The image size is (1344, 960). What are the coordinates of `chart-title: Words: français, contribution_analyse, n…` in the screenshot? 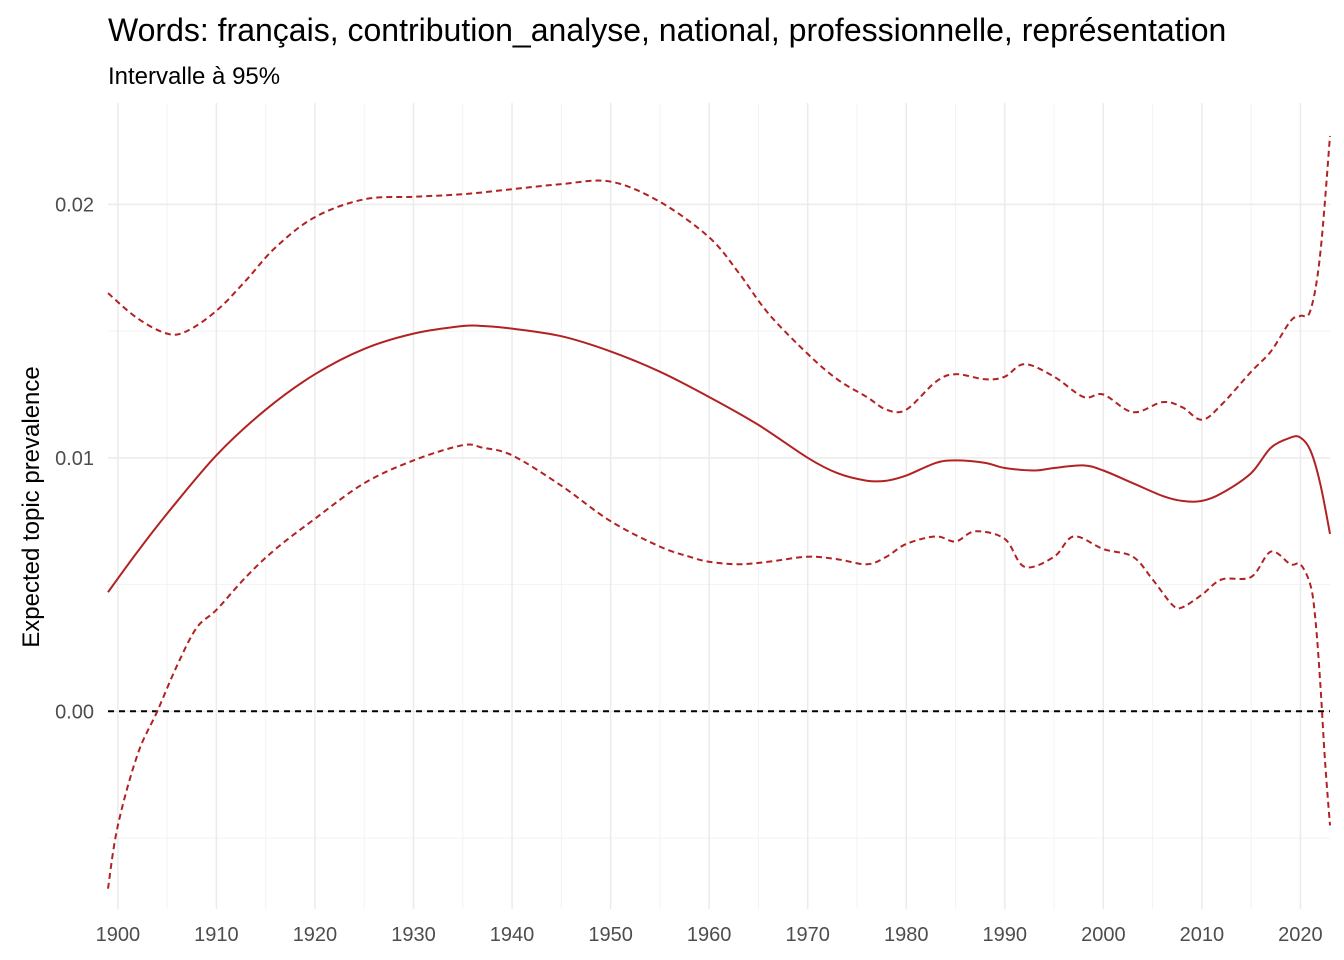 It's located at (667, 30).